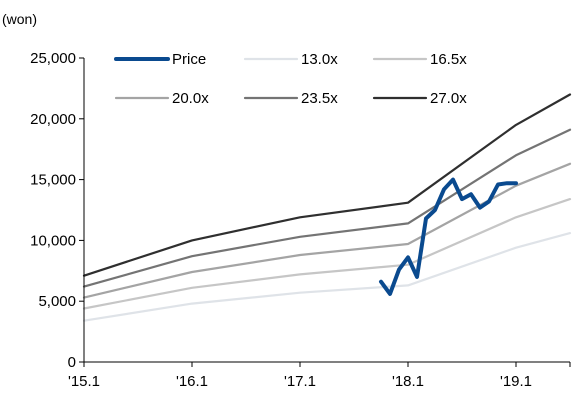  What do you see at coordinates (53, 180) in the screenshot?
I see `y-tick-label: 15,000` at bounding box center [53, 180].